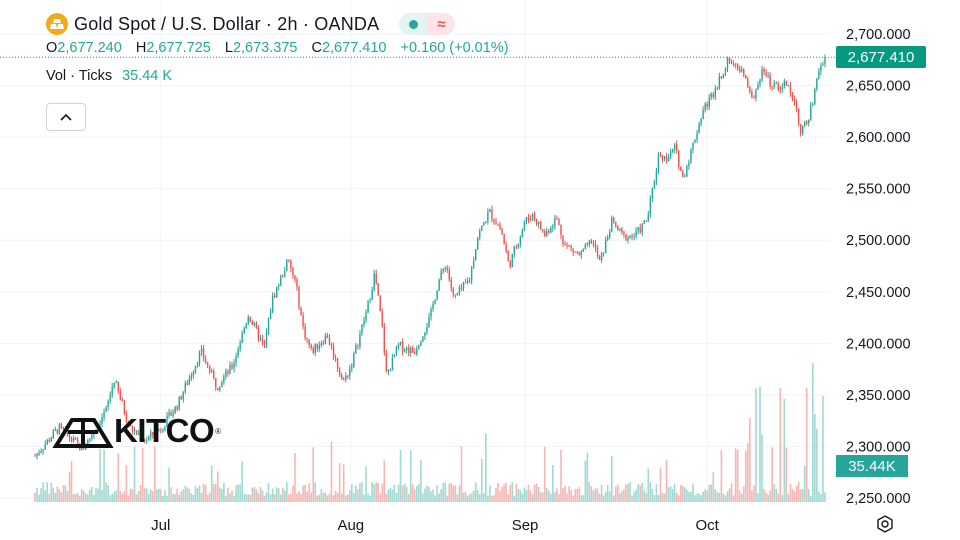 The image size is (960, 540). What do you see at coordinates (454, 48) in the screenshot?
I see `change-value: +0.160 (+0.01%)` at bounding box center [454, 48].